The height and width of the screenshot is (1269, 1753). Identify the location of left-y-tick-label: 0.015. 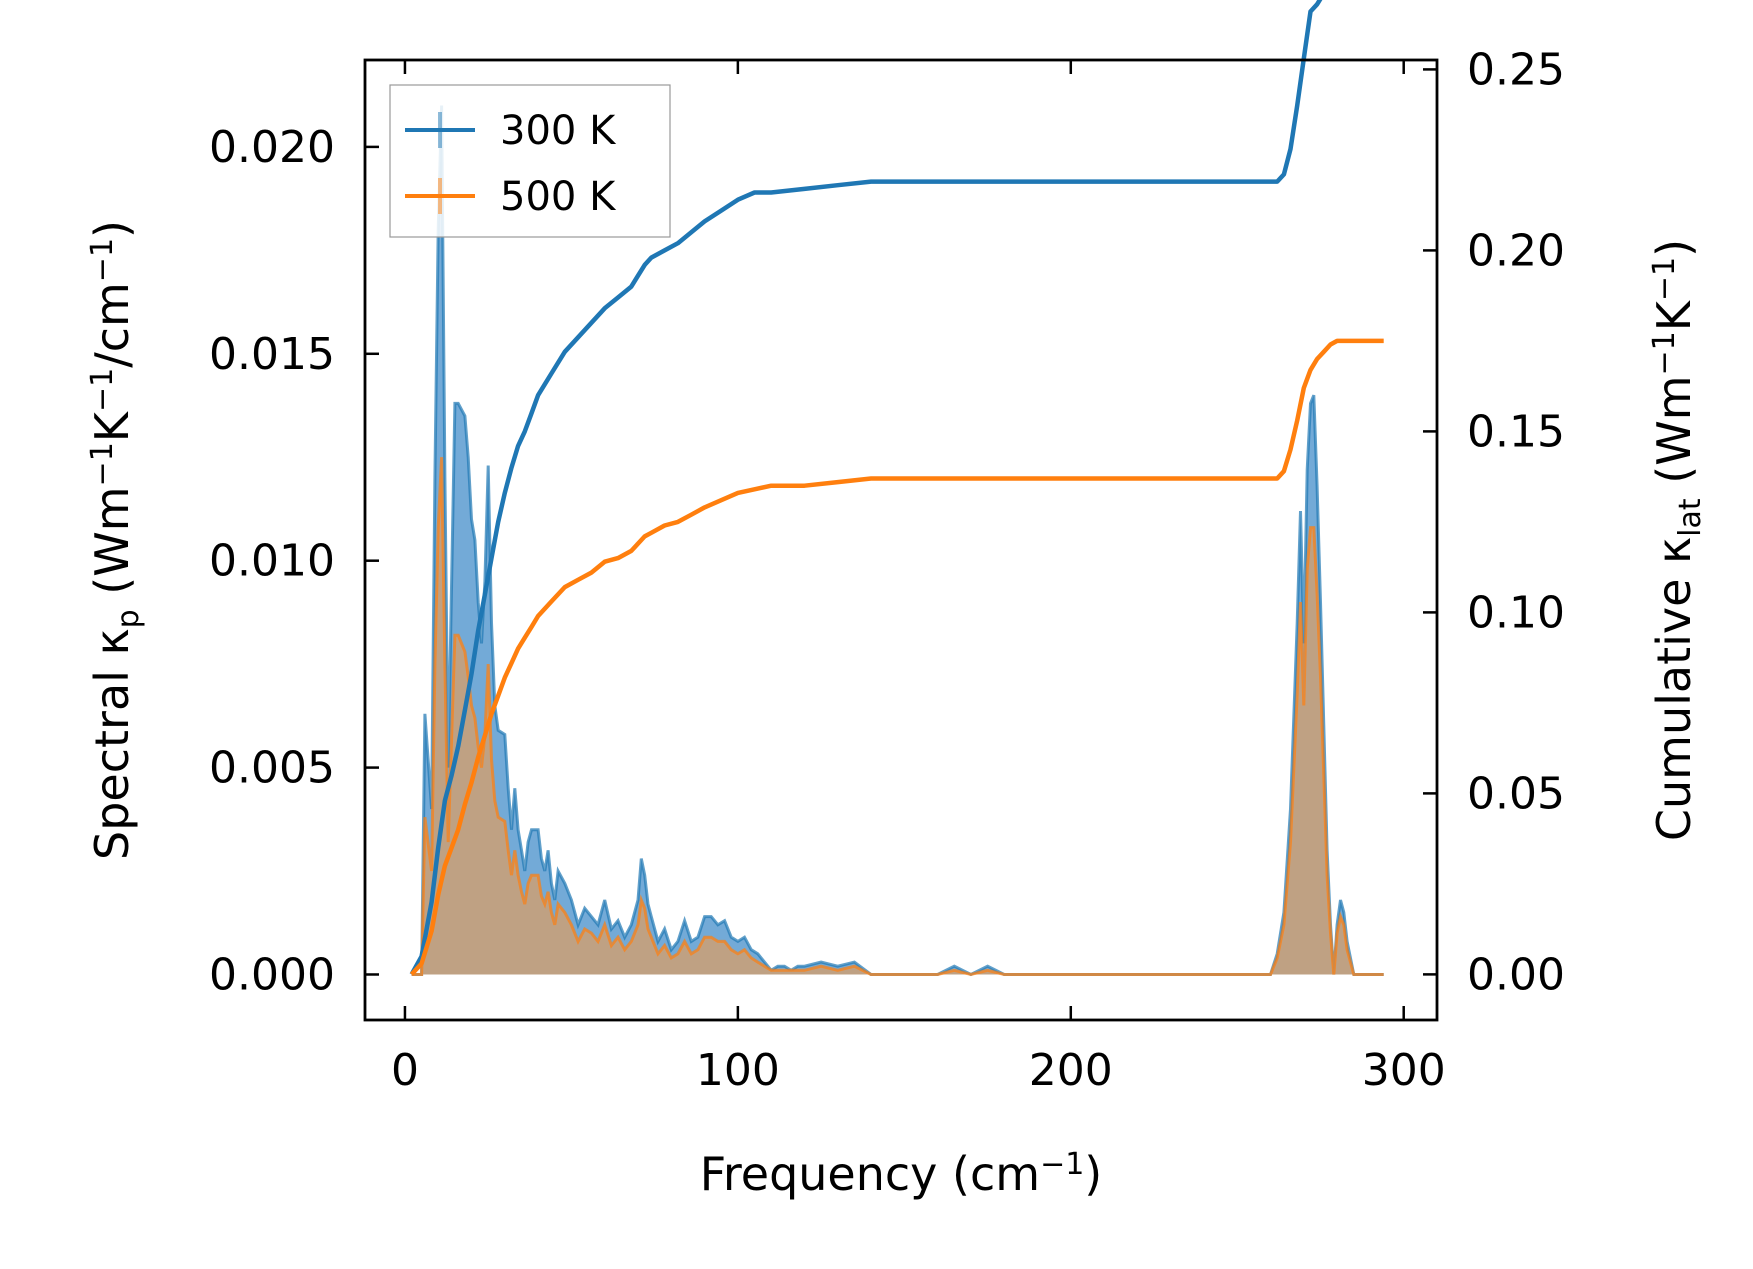
(272, 354).